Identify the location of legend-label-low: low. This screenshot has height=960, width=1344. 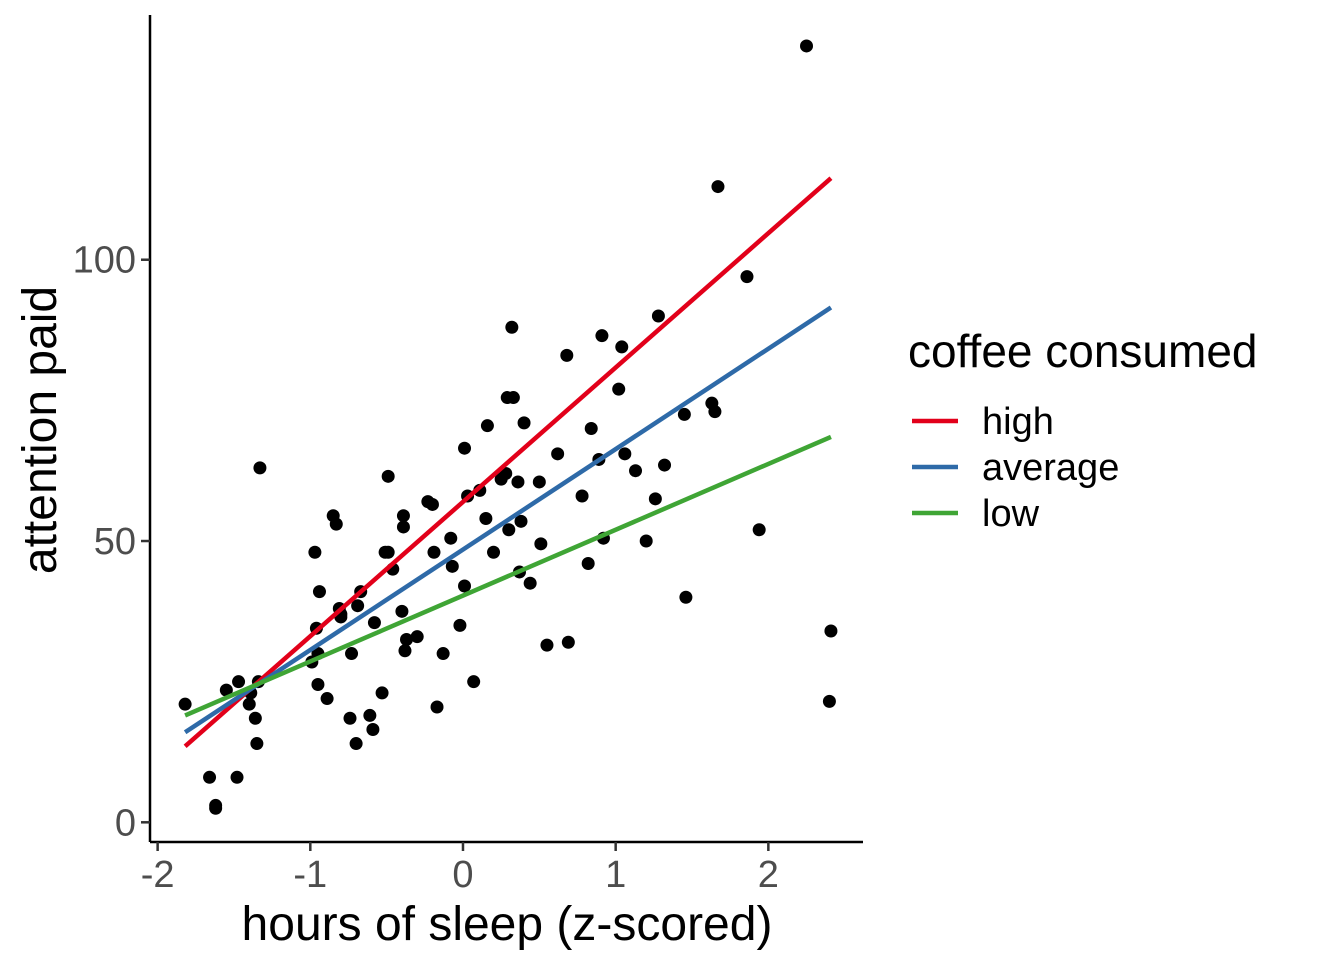
(1011, 514).